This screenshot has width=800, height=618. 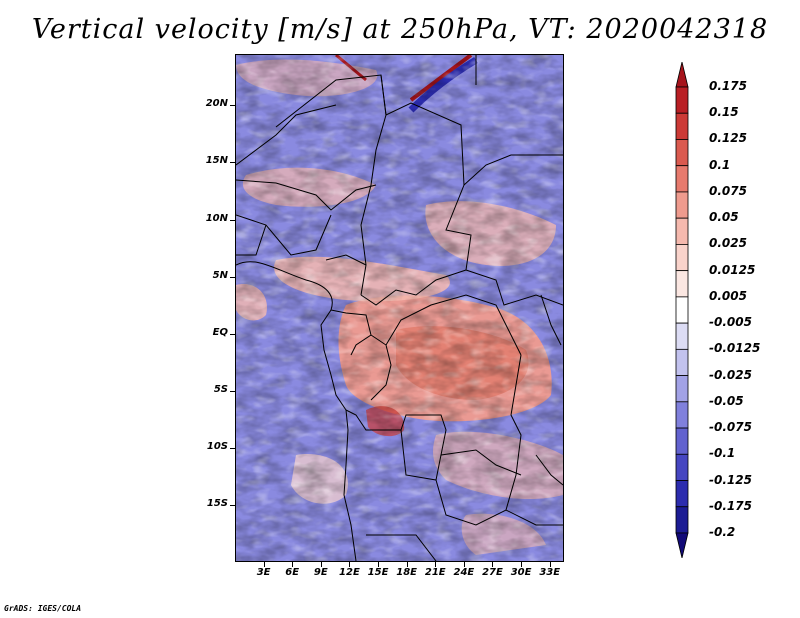 I want to click on colorbar-label: 0.005, so click(x=728, y=295).